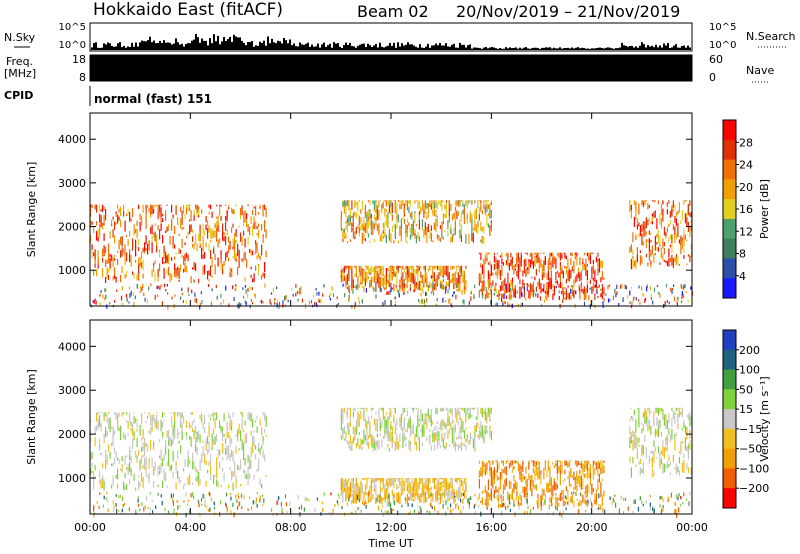 The width and height of the screenshot is (800, 554). What do you see at coordinates (729, 169) in the screenshot?
I see `colorbar-segment` at bounding box center [729, 169].